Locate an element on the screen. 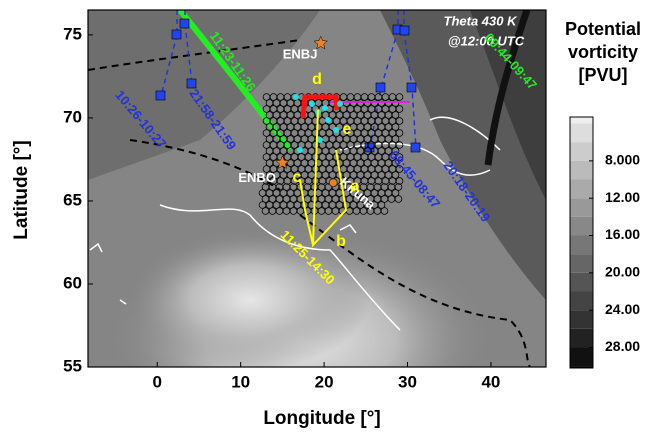  annotation: c is located at coordinates (297, 177).